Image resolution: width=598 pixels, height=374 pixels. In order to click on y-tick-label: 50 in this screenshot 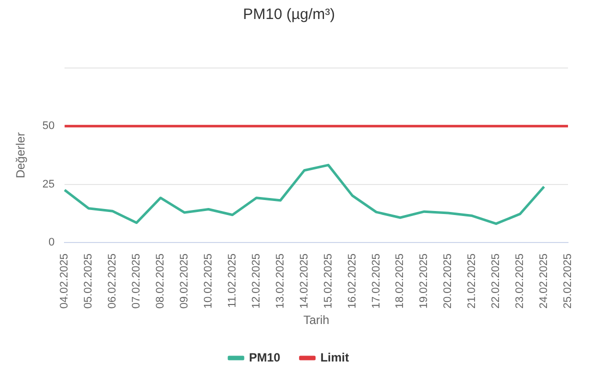, I will do `click(48, 126)`.